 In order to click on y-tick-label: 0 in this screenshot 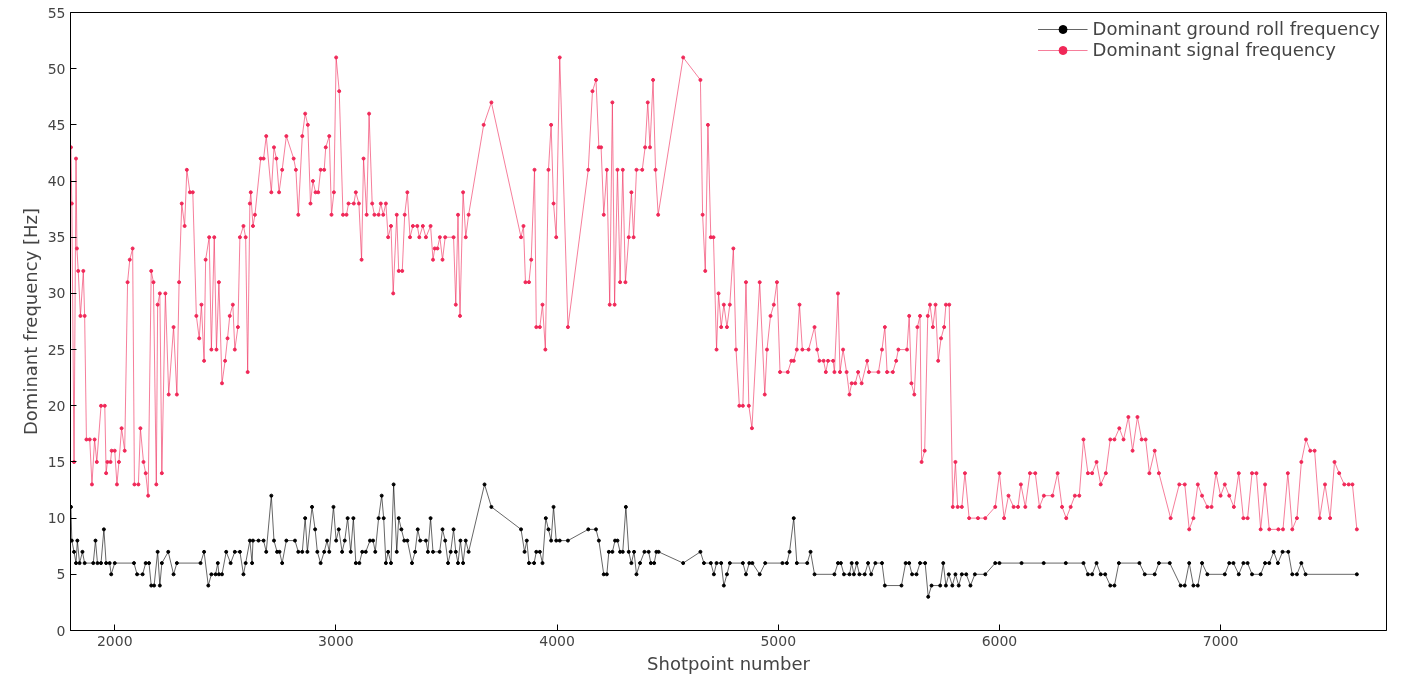, I will do `click(61, 630)`.